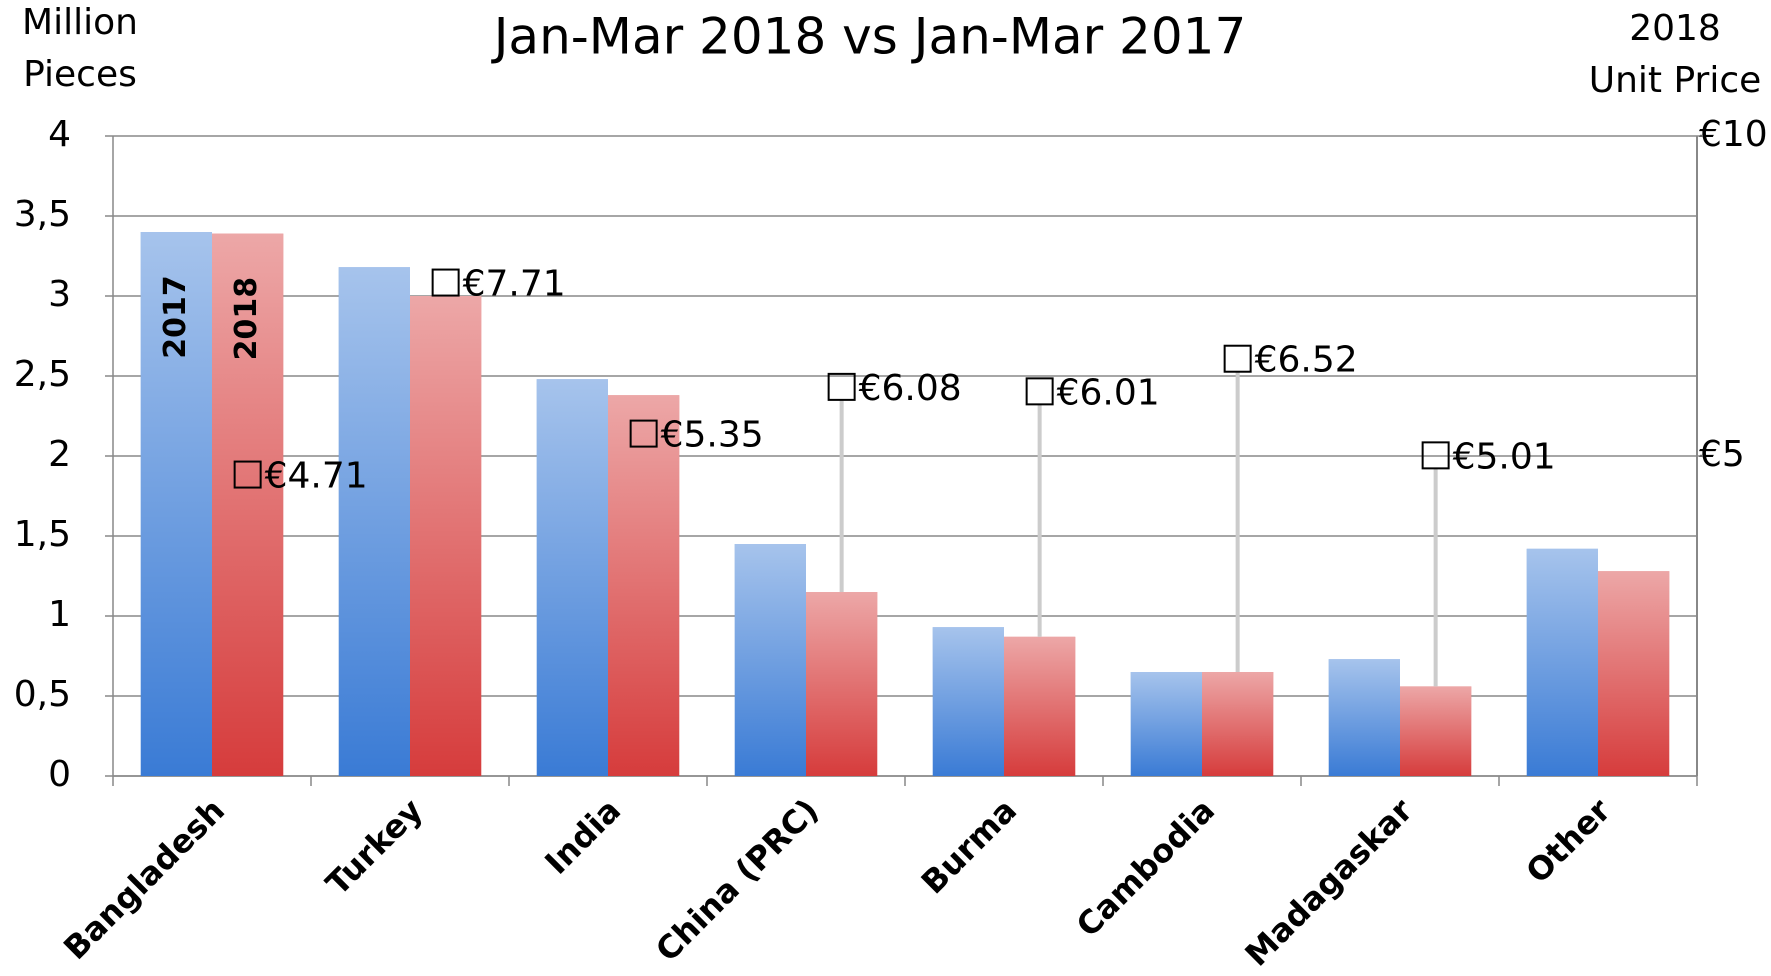  Describe the element at coordinates (969, 846) in the screenshot. I see `x-tick-label: Burma` at that location.